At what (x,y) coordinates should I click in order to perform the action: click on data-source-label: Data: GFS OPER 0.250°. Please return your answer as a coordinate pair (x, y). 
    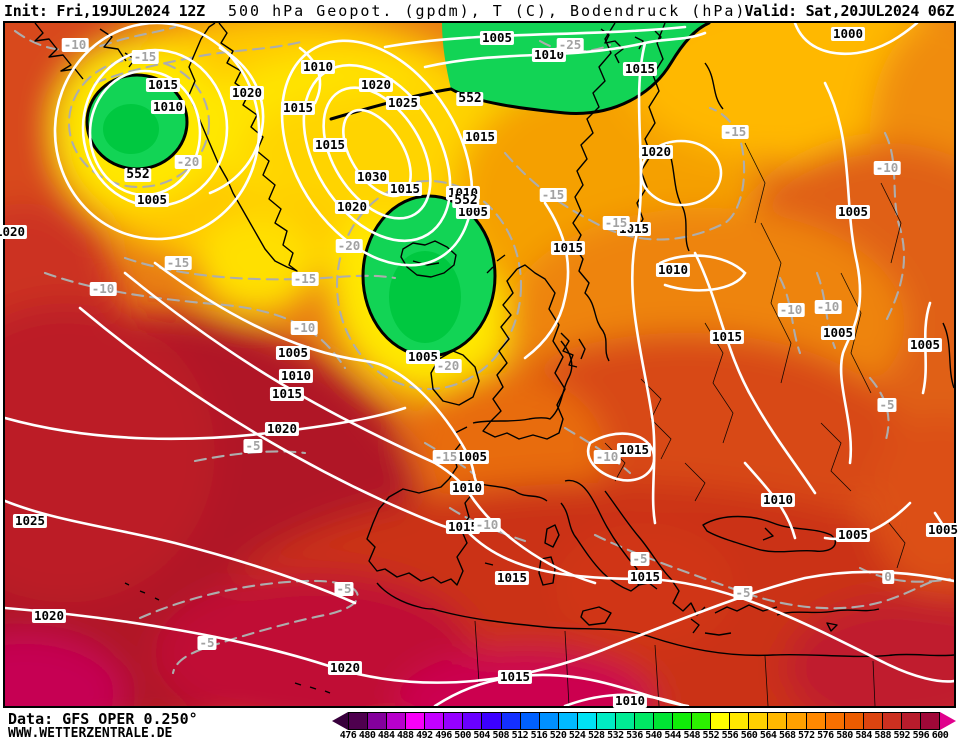
    Looking at the image, I should click on (103, 719).